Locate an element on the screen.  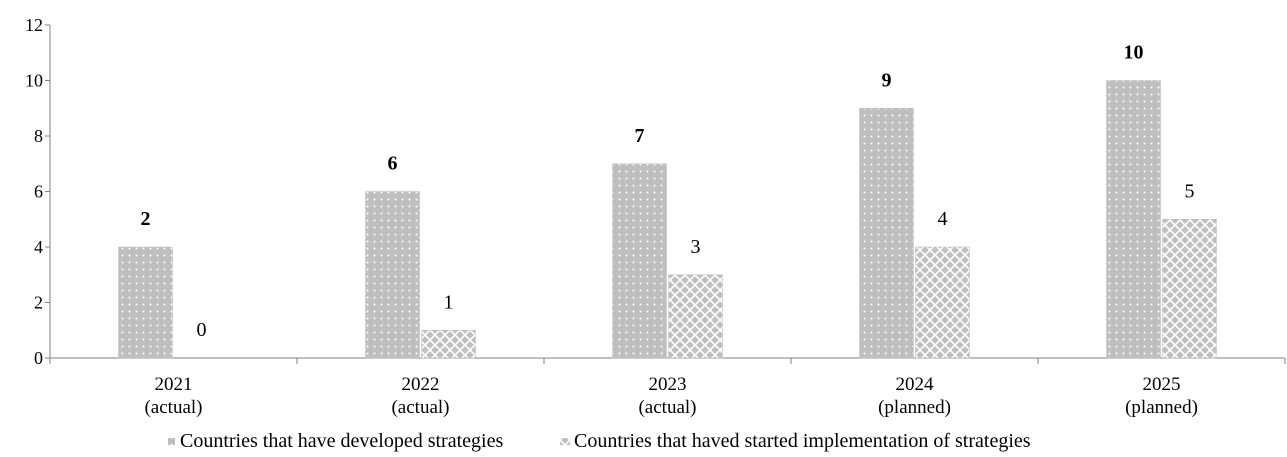
y-tick-label: 4 is located at coordinates (38, 247).